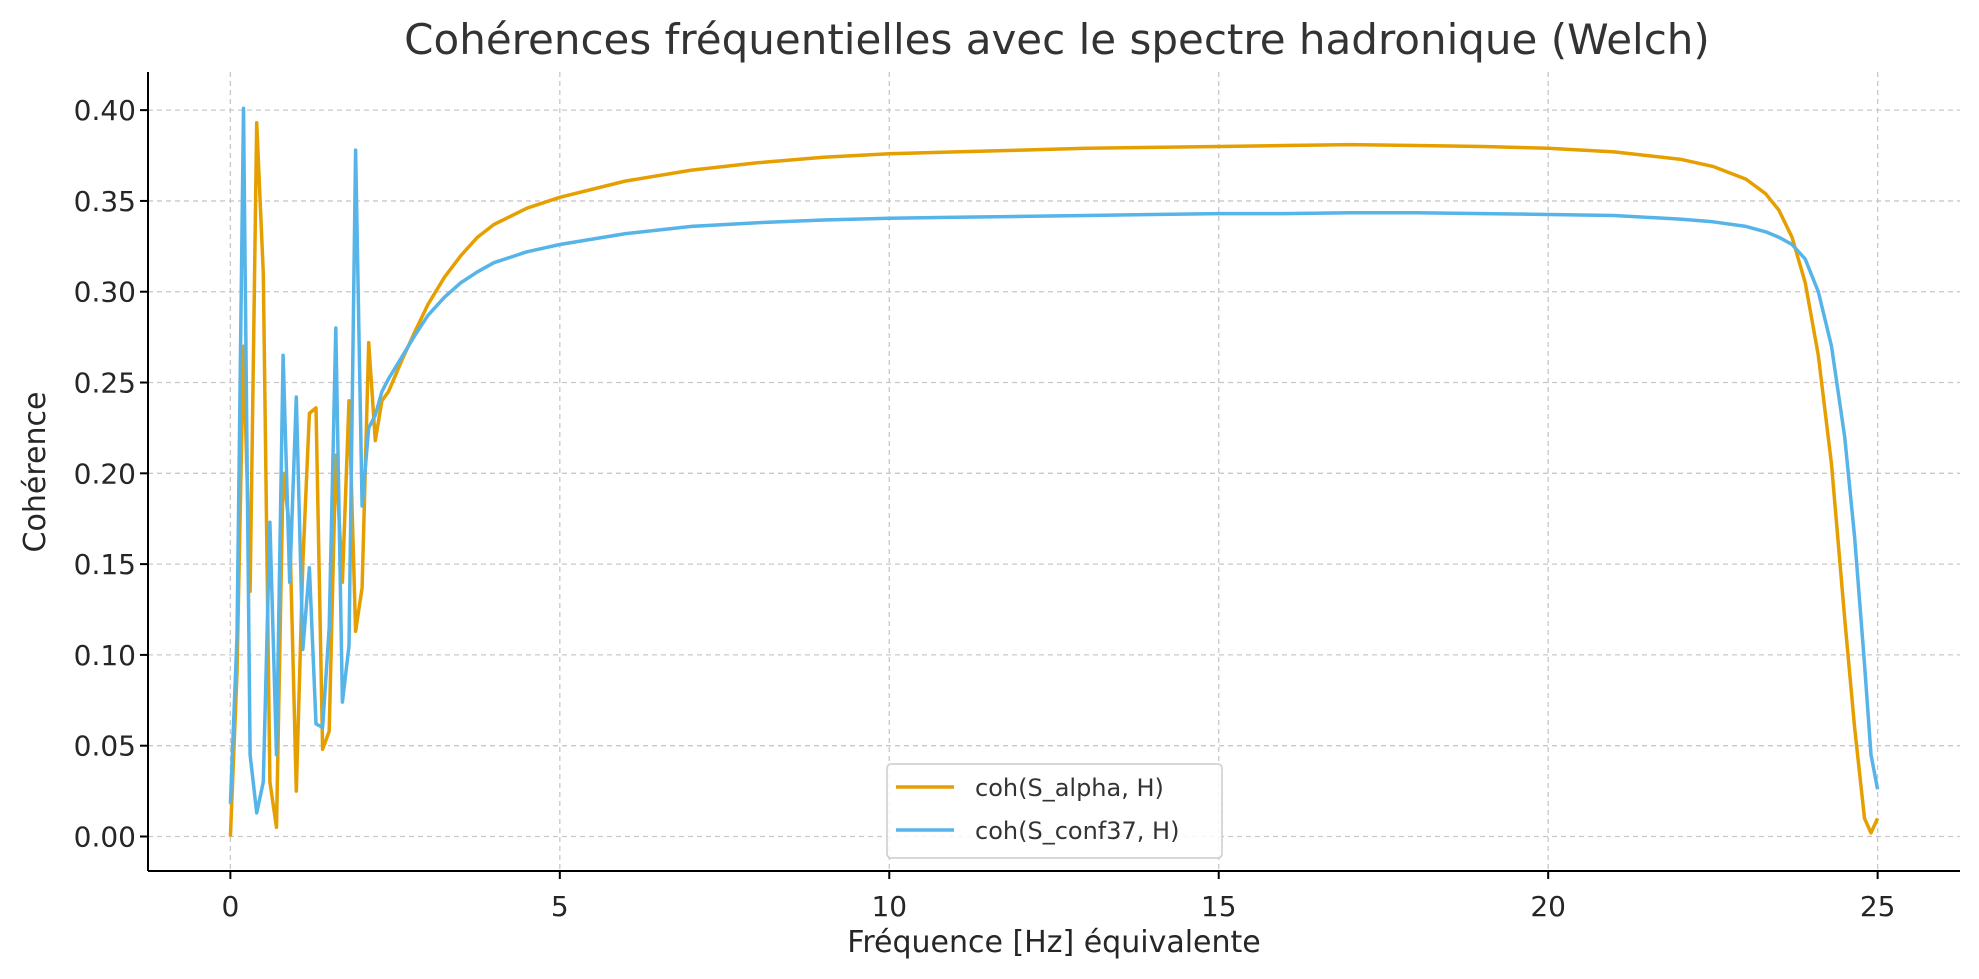  Describe the element at coordinates (1548, 906) in the screenshot. I see `x-tick-label: 20` at that location.